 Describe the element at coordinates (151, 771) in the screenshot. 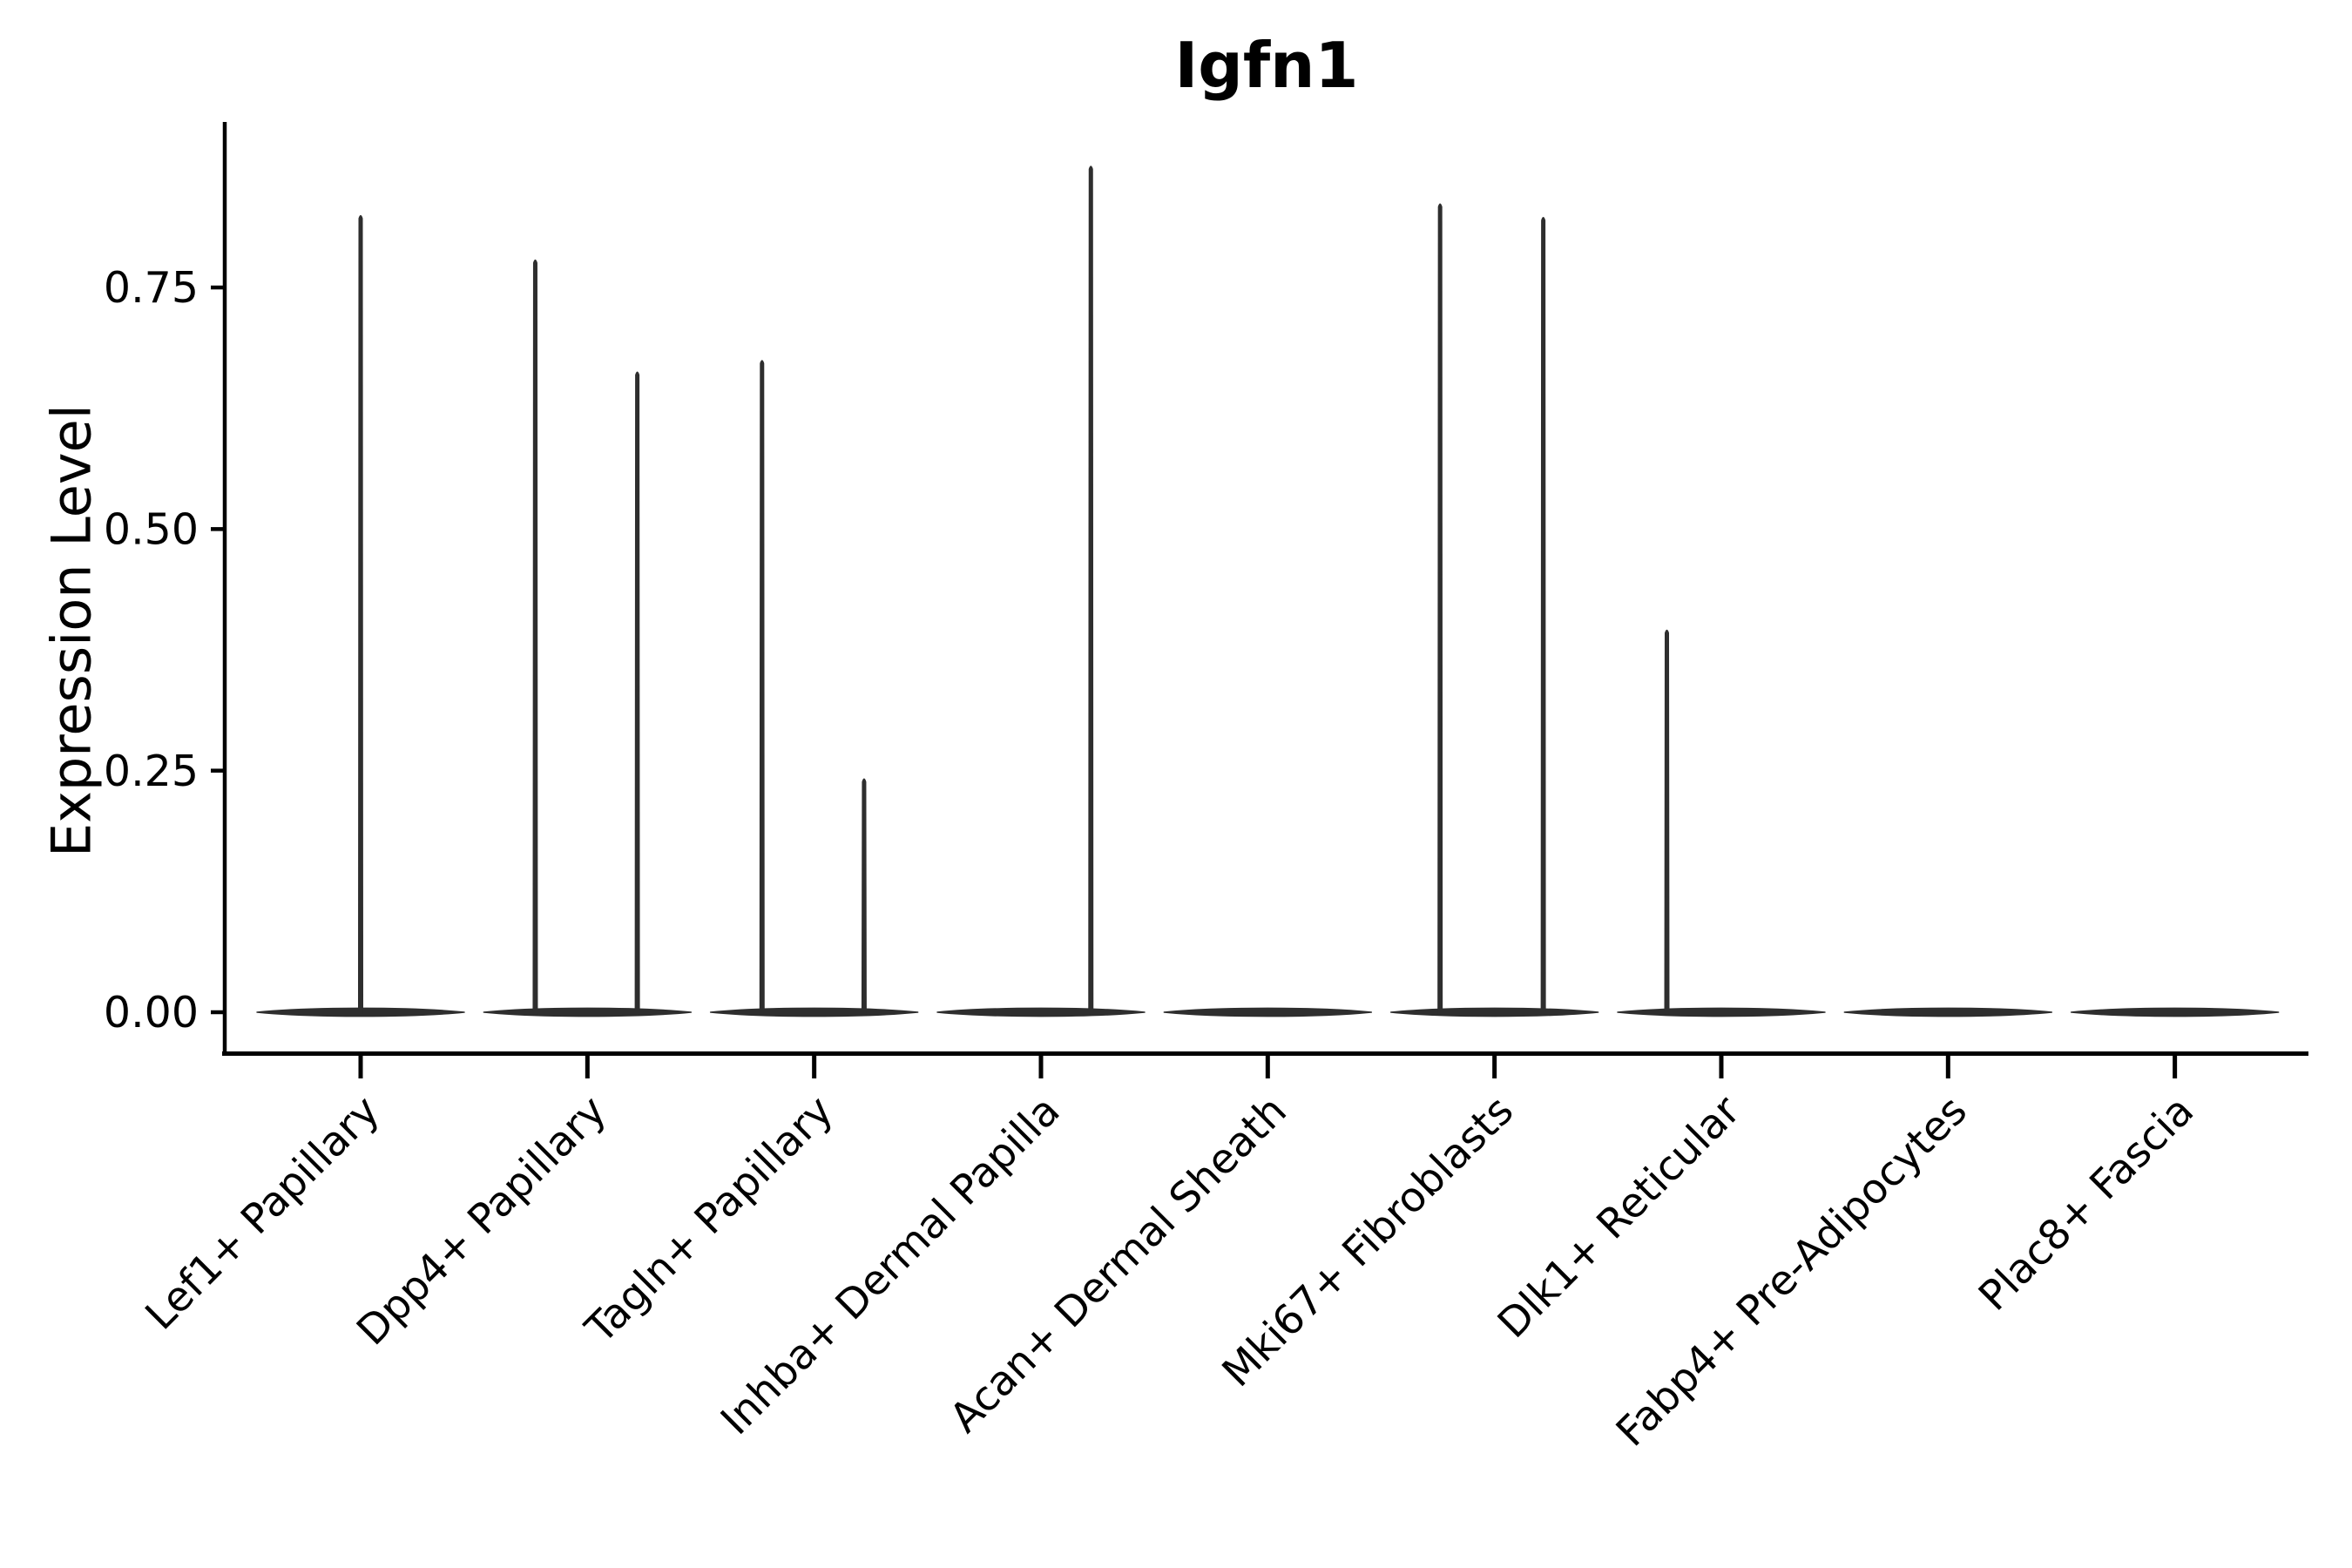

I see `y-tick-label: 0.25` at that location.